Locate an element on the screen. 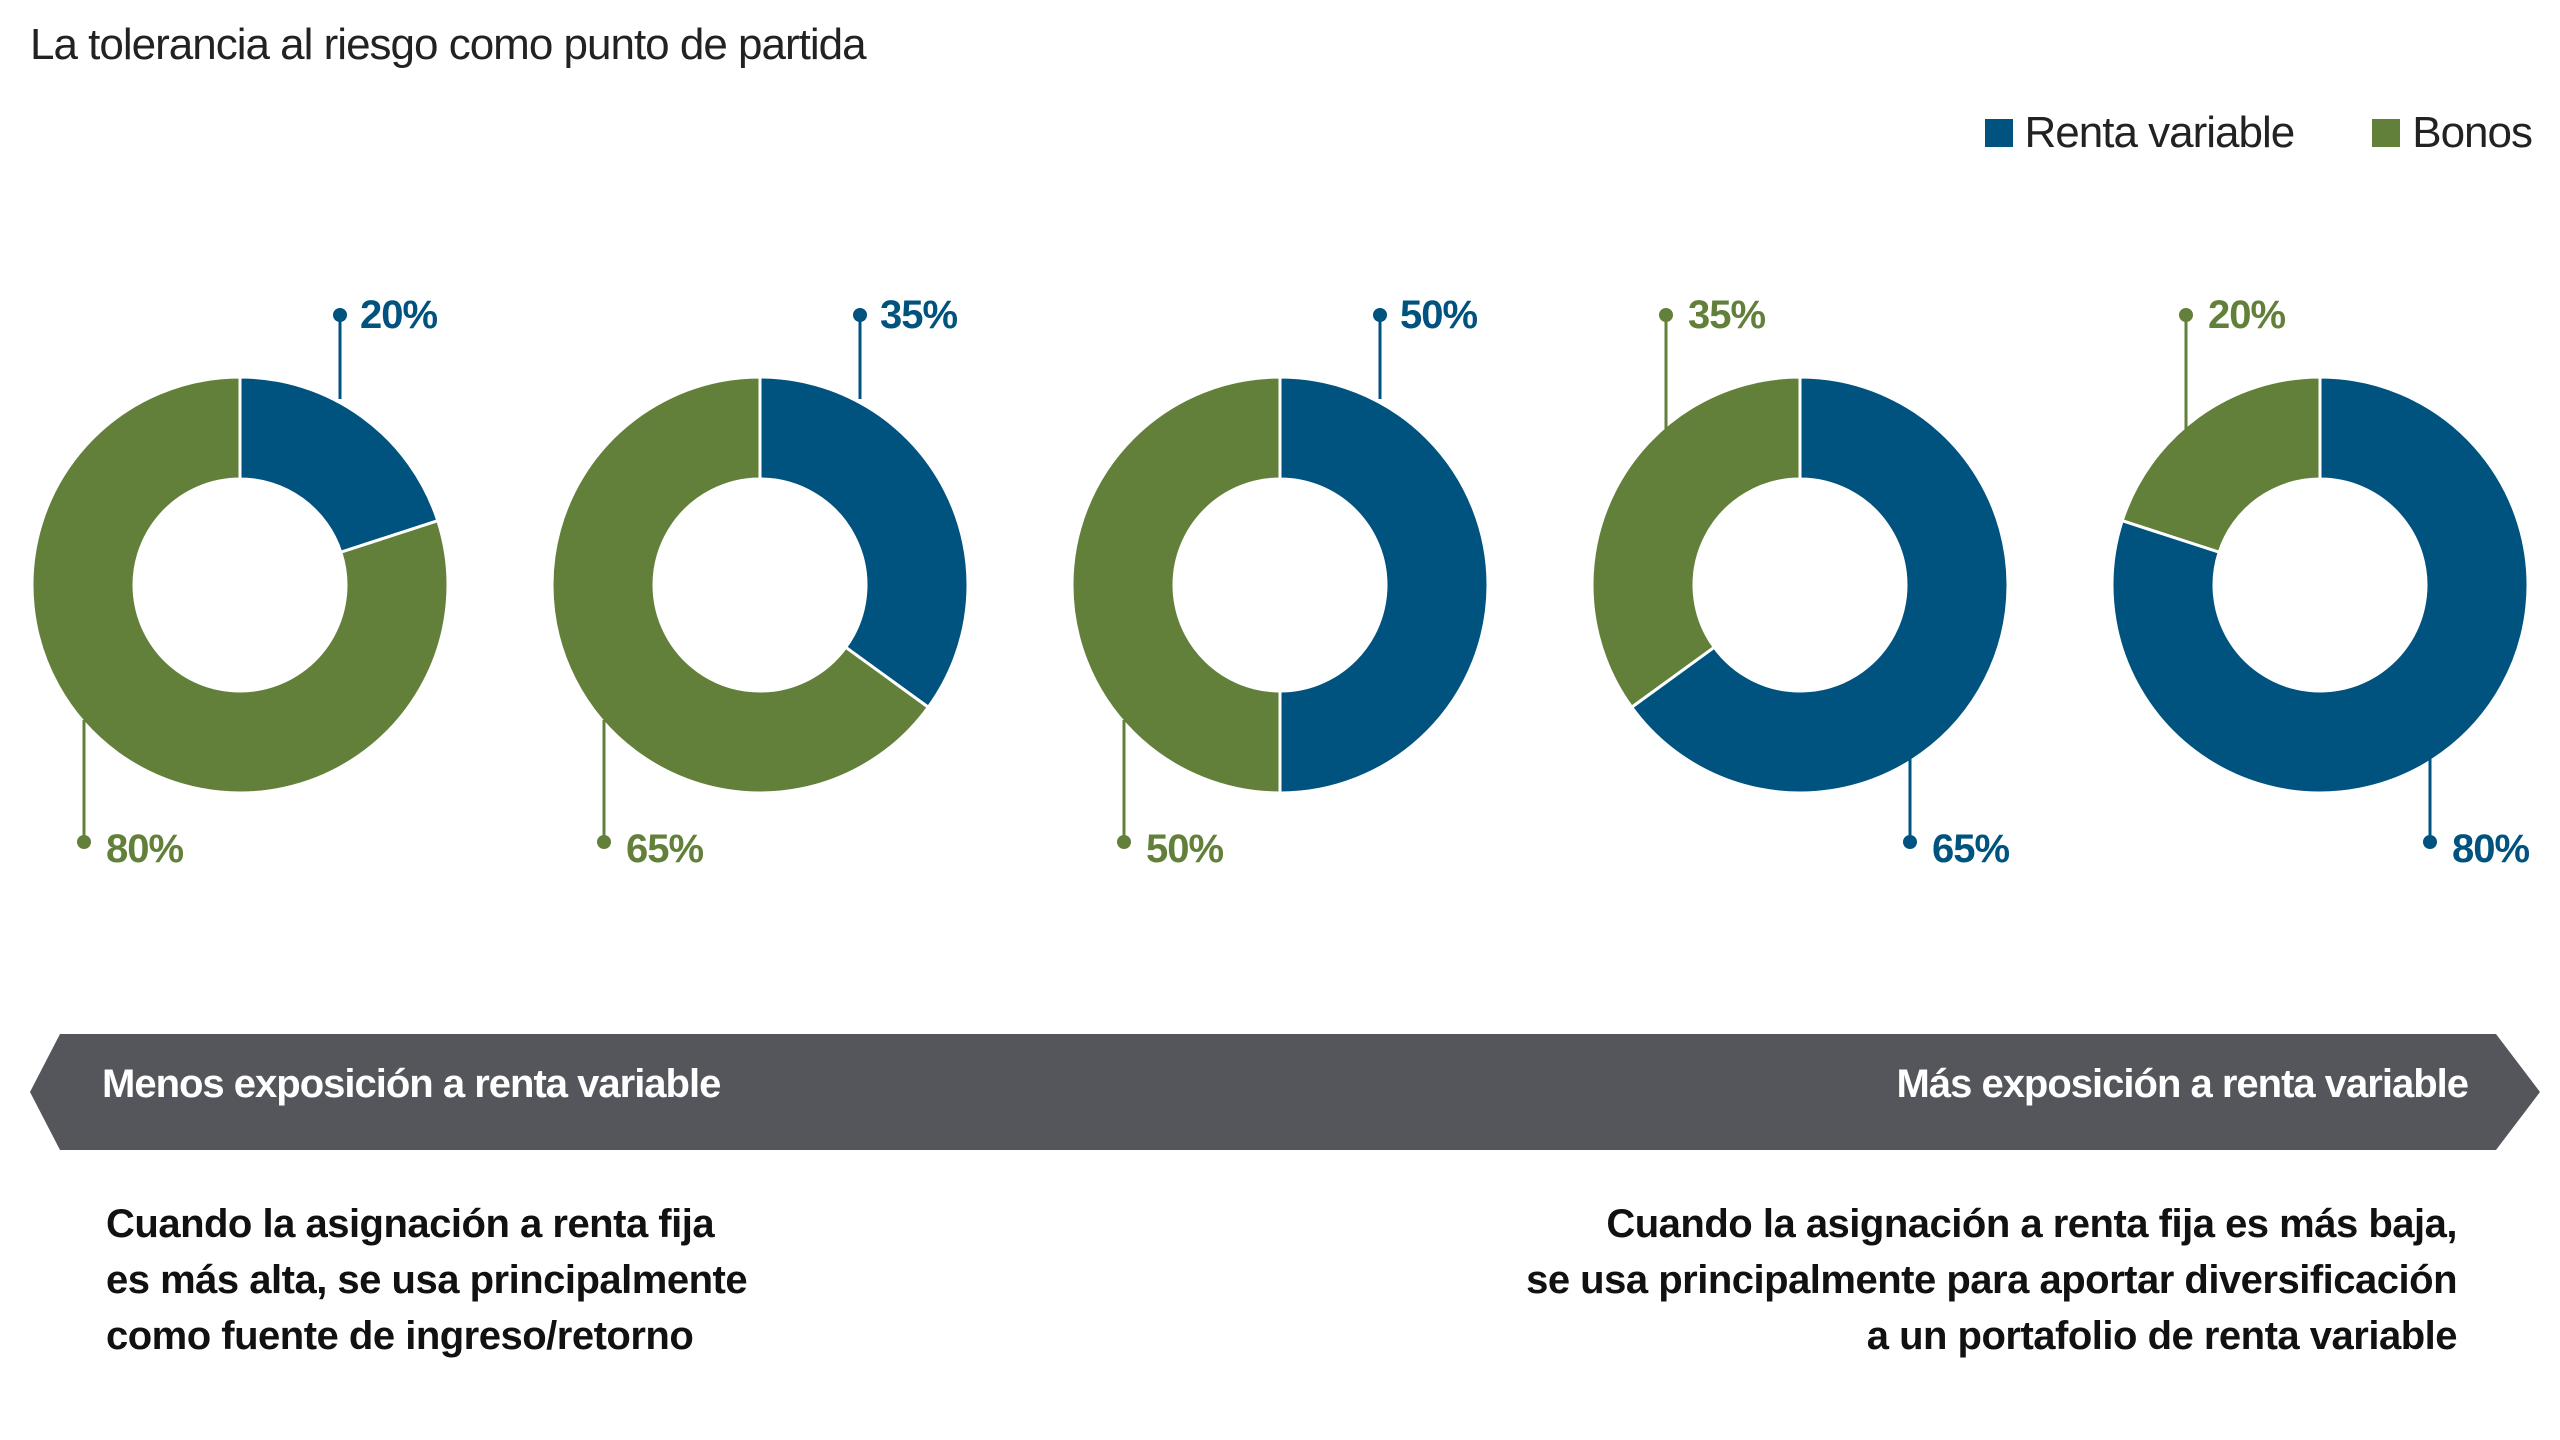 The image size is (2560, 1440). legend-swatch-bonos is located at coordinates (2386, 133).